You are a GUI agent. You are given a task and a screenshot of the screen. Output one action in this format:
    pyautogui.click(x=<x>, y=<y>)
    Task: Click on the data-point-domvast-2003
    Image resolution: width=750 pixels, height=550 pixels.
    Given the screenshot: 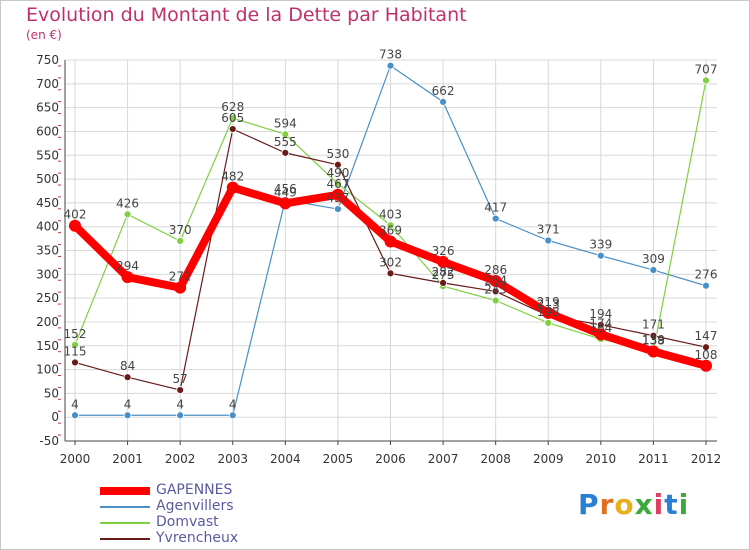 What is the action you would take?
    pyautogui.click(x=232, y=118)
    